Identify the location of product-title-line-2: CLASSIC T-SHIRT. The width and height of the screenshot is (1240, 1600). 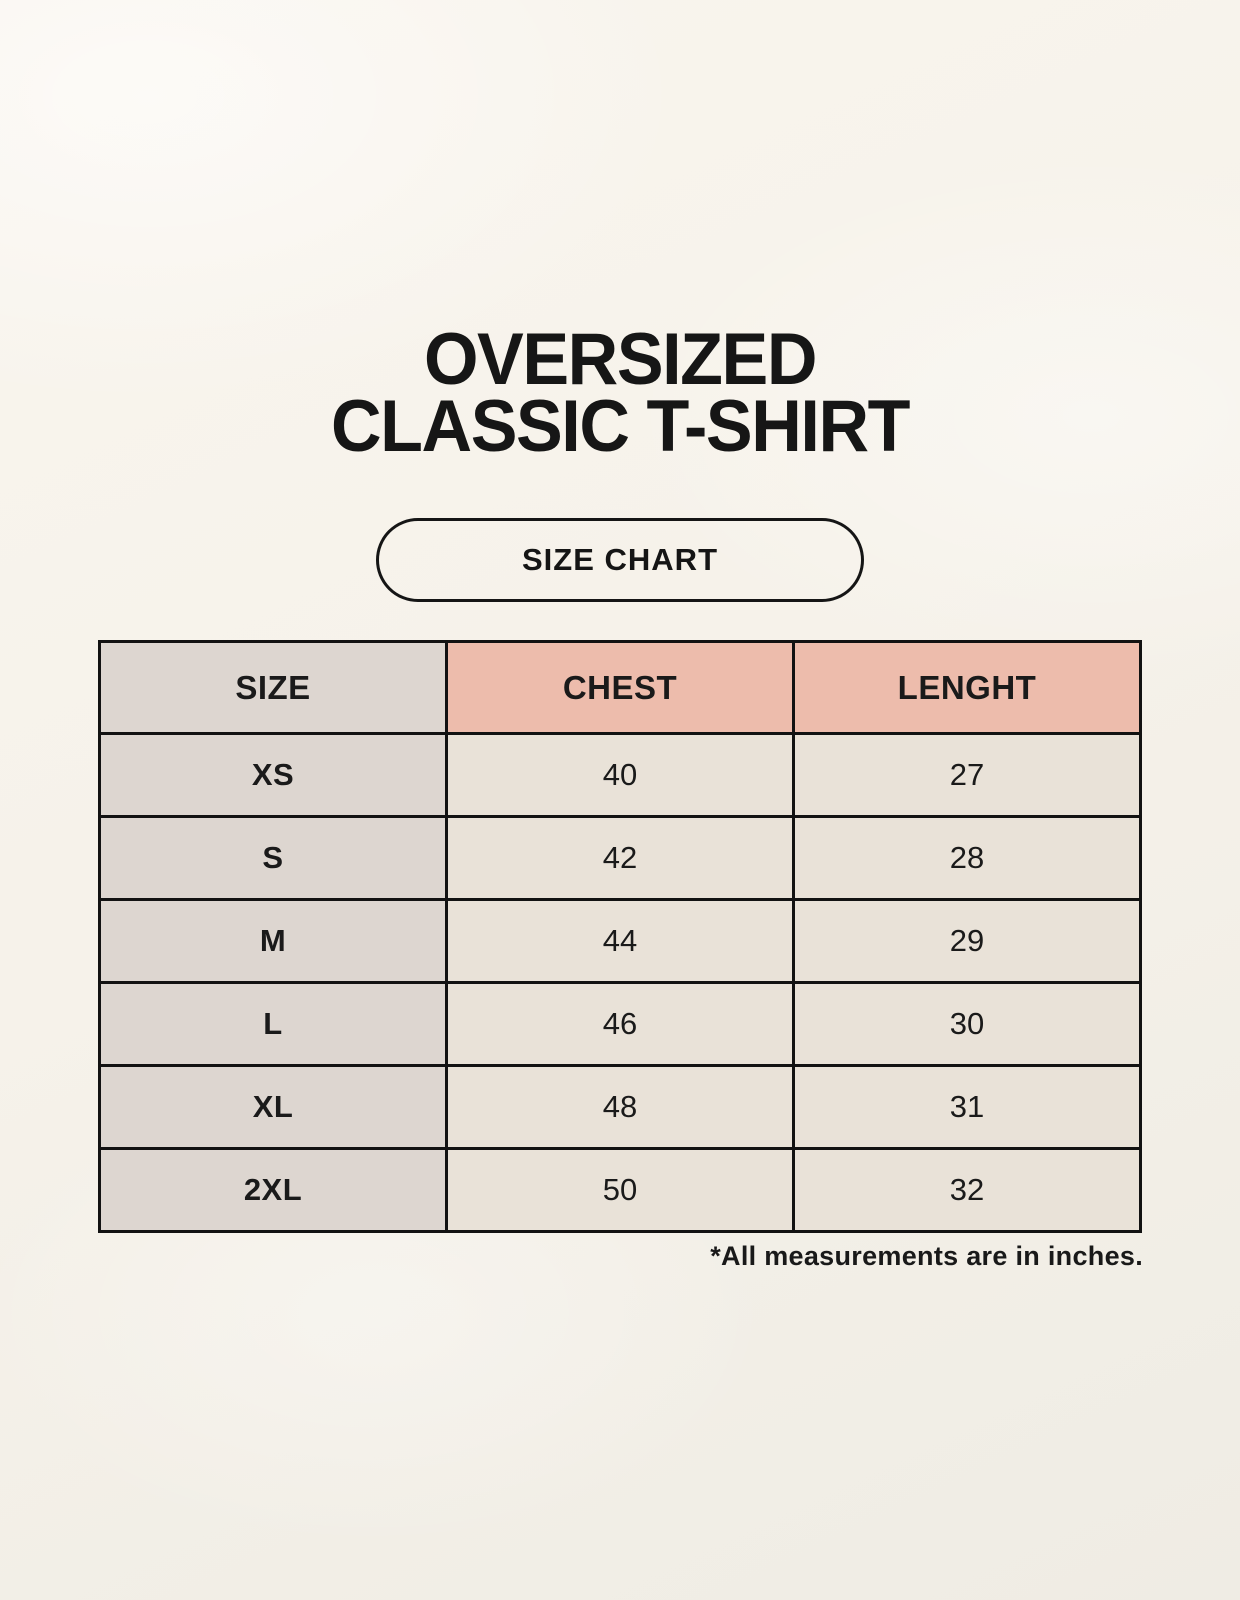
(620, 426).